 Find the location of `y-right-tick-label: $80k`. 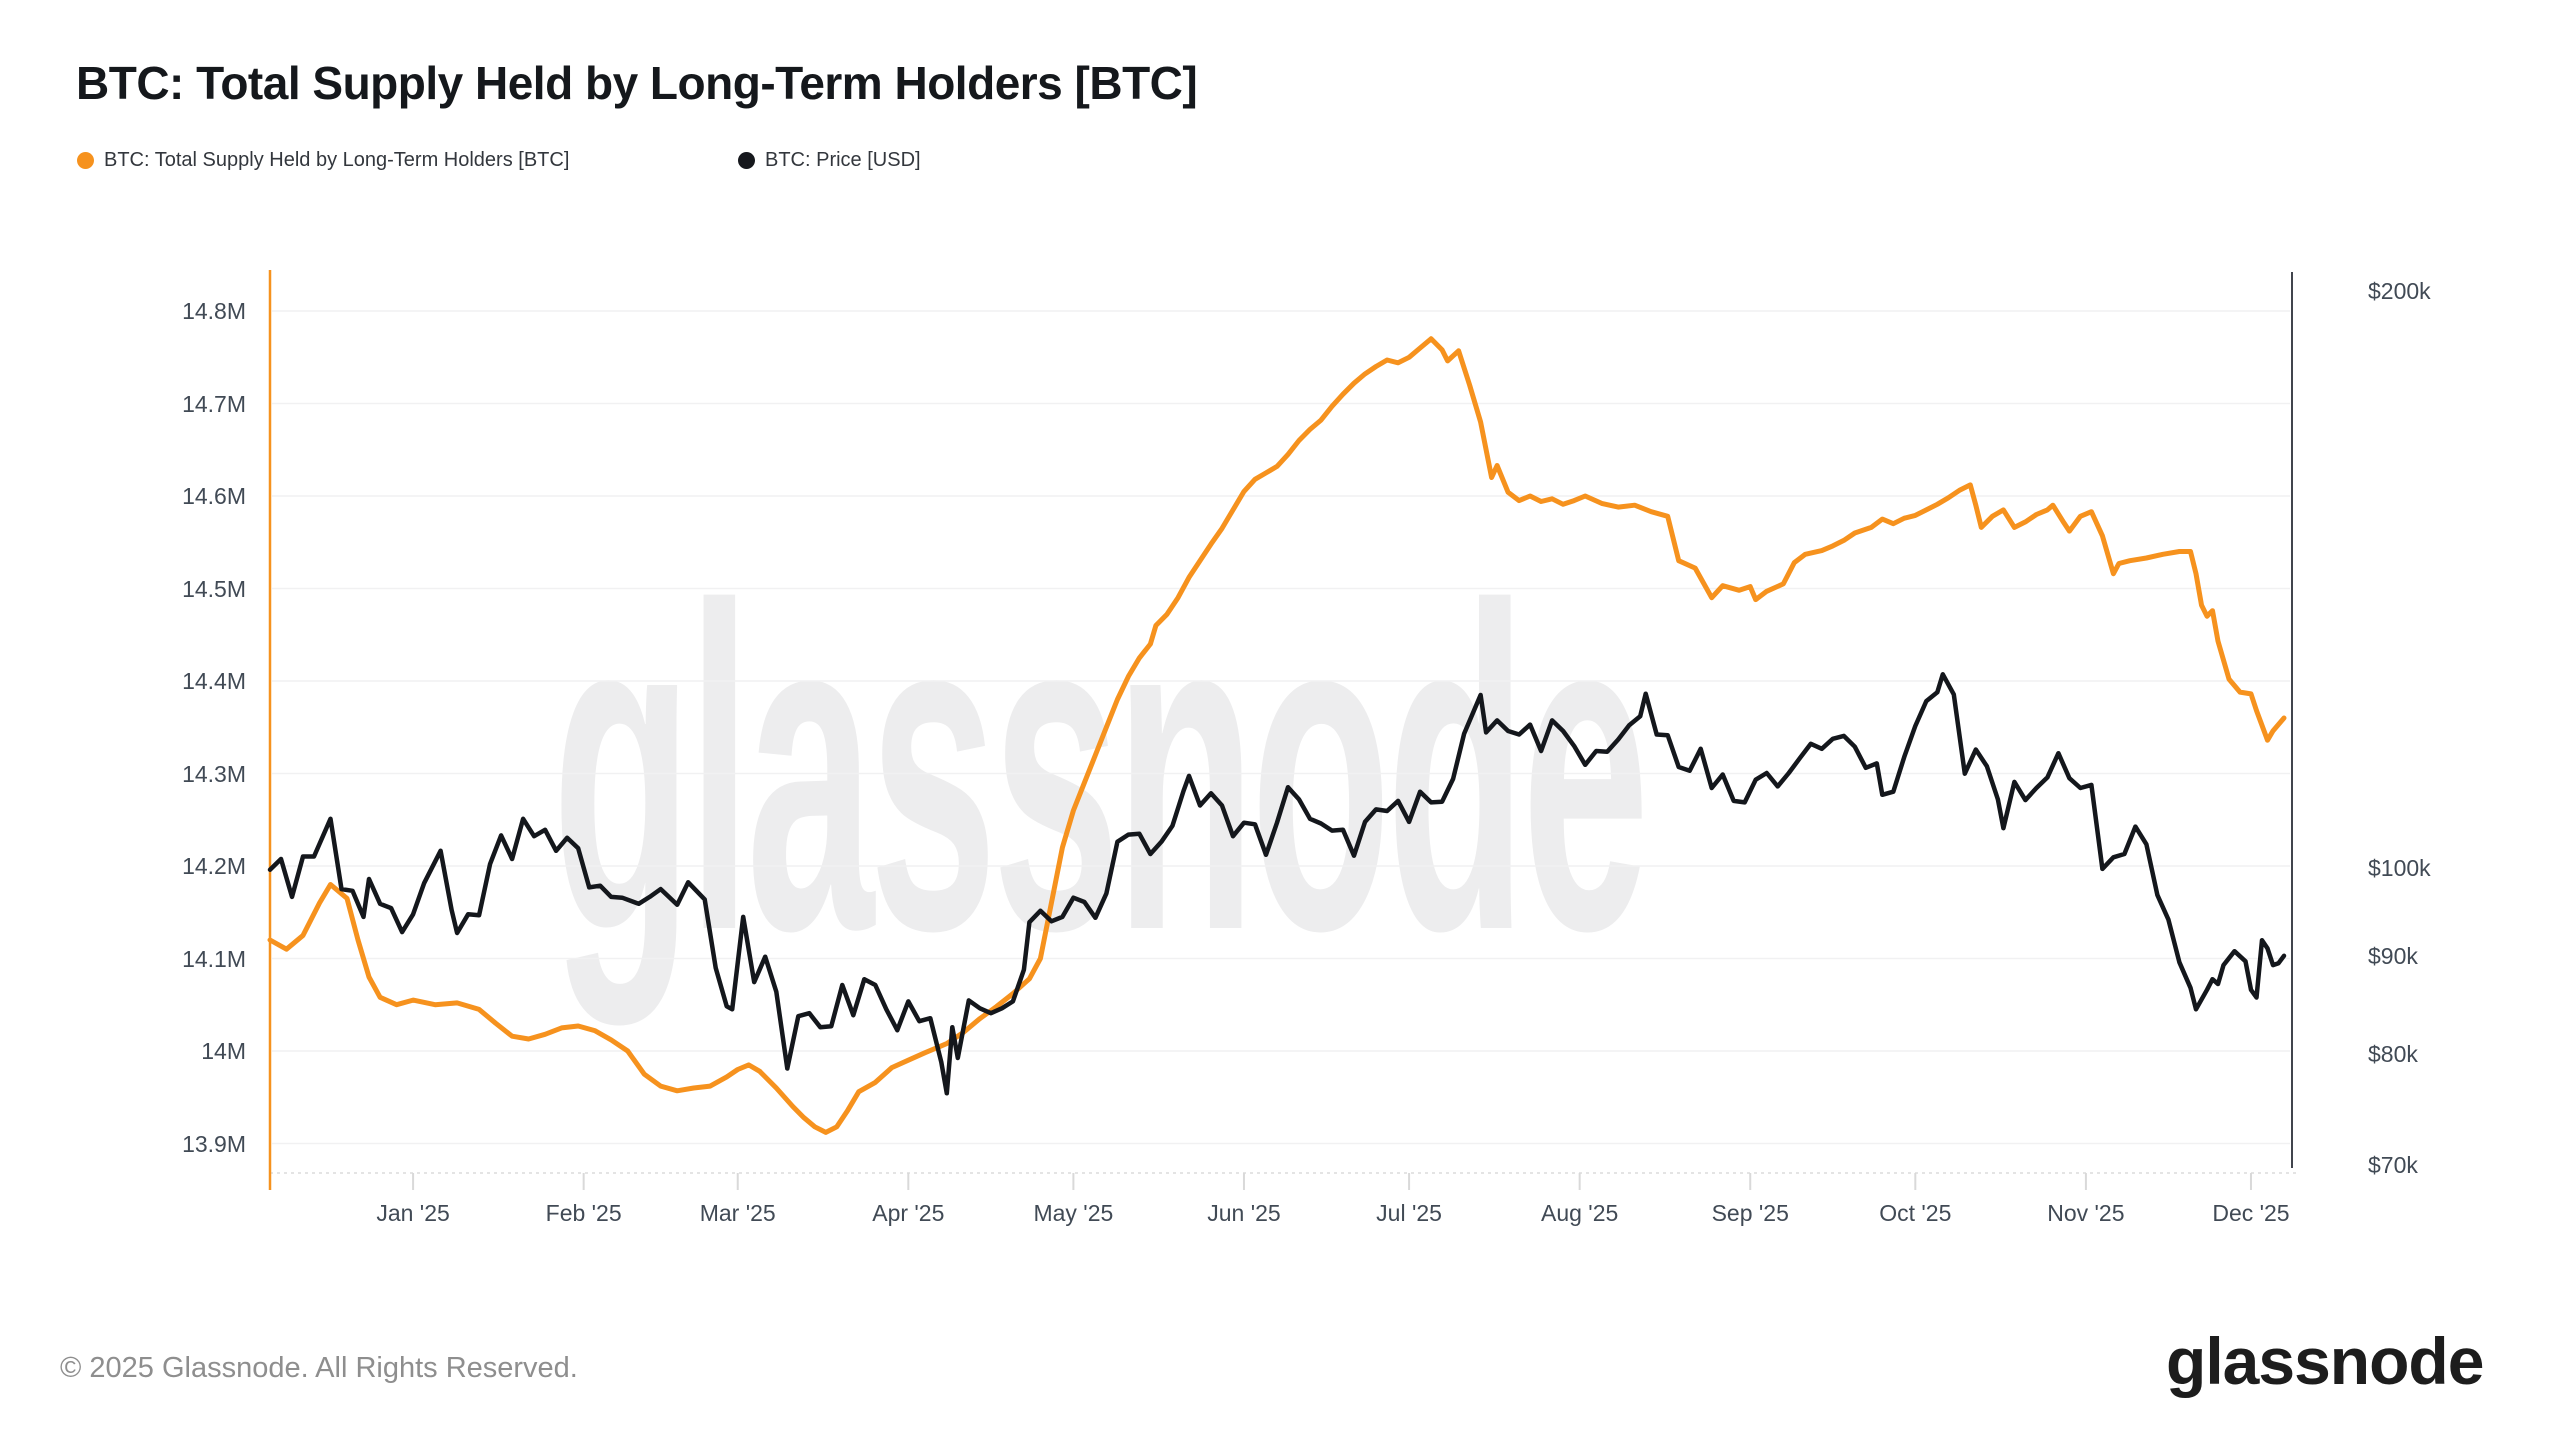

y-right-tick-label: $80k is located at coordinates (2393, 1053).